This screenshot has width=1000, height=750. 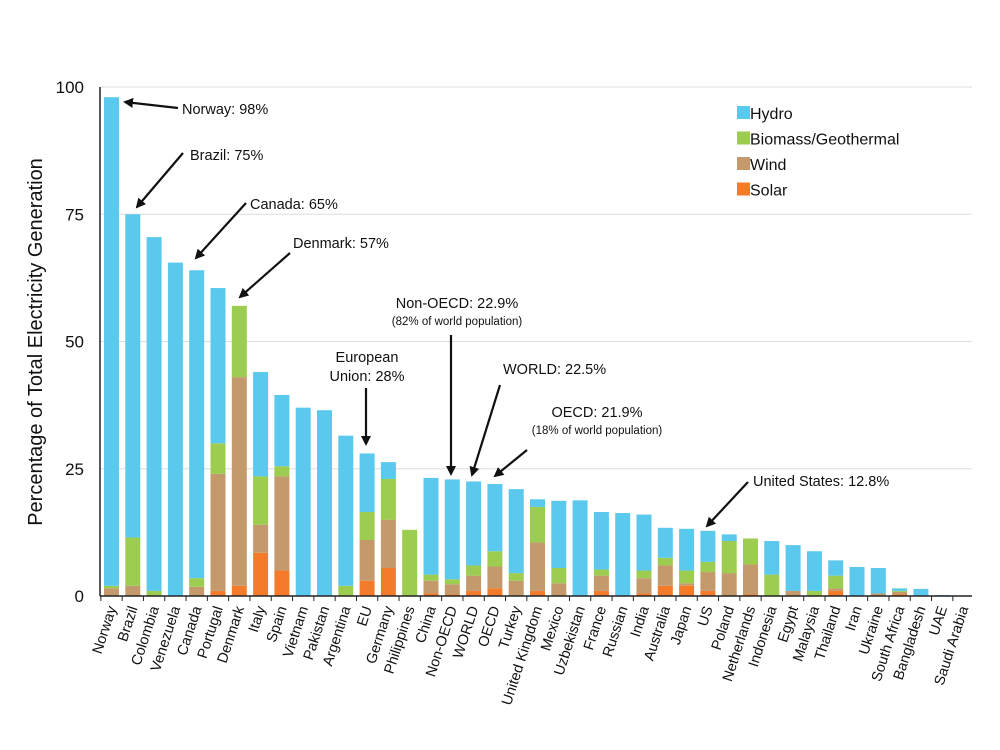 I want to click on legend-swatch-solar, so click(x=743, y=189).